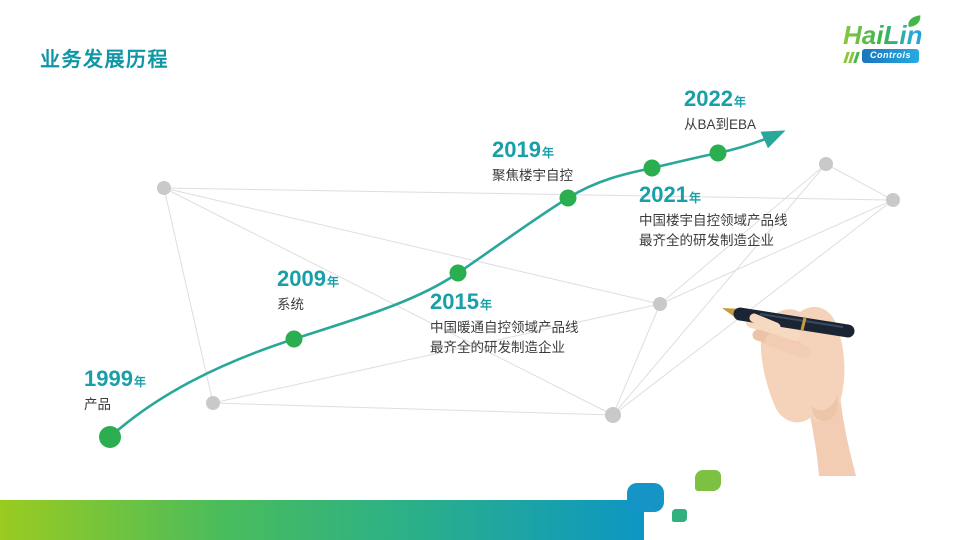  Describe the element at coordinates (718, 153) in the screenshot. I see `milestone-dot-2022` at that location.